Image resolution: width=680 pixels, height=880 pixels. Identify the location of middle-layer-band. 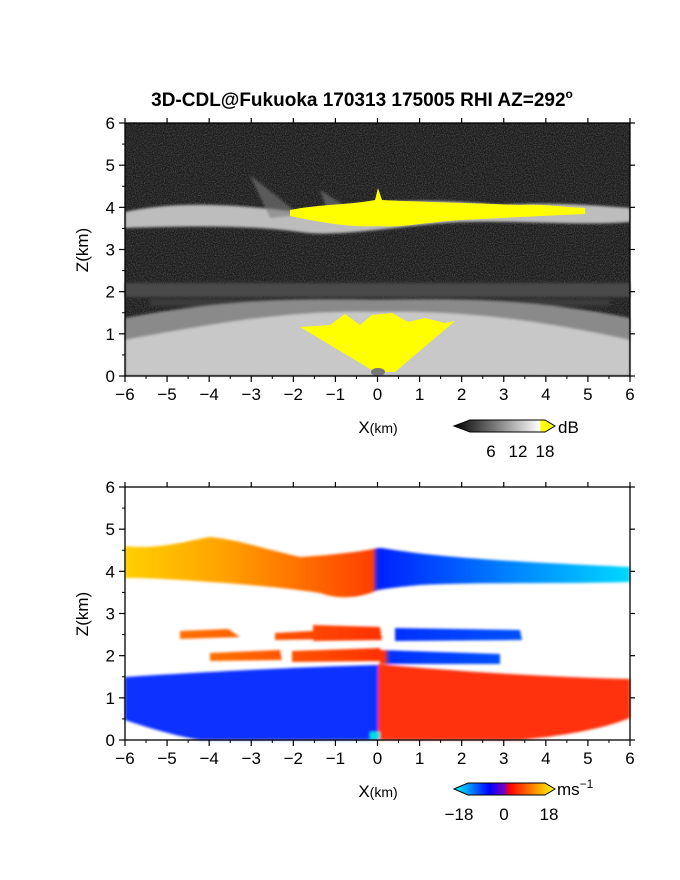
(377, 290).